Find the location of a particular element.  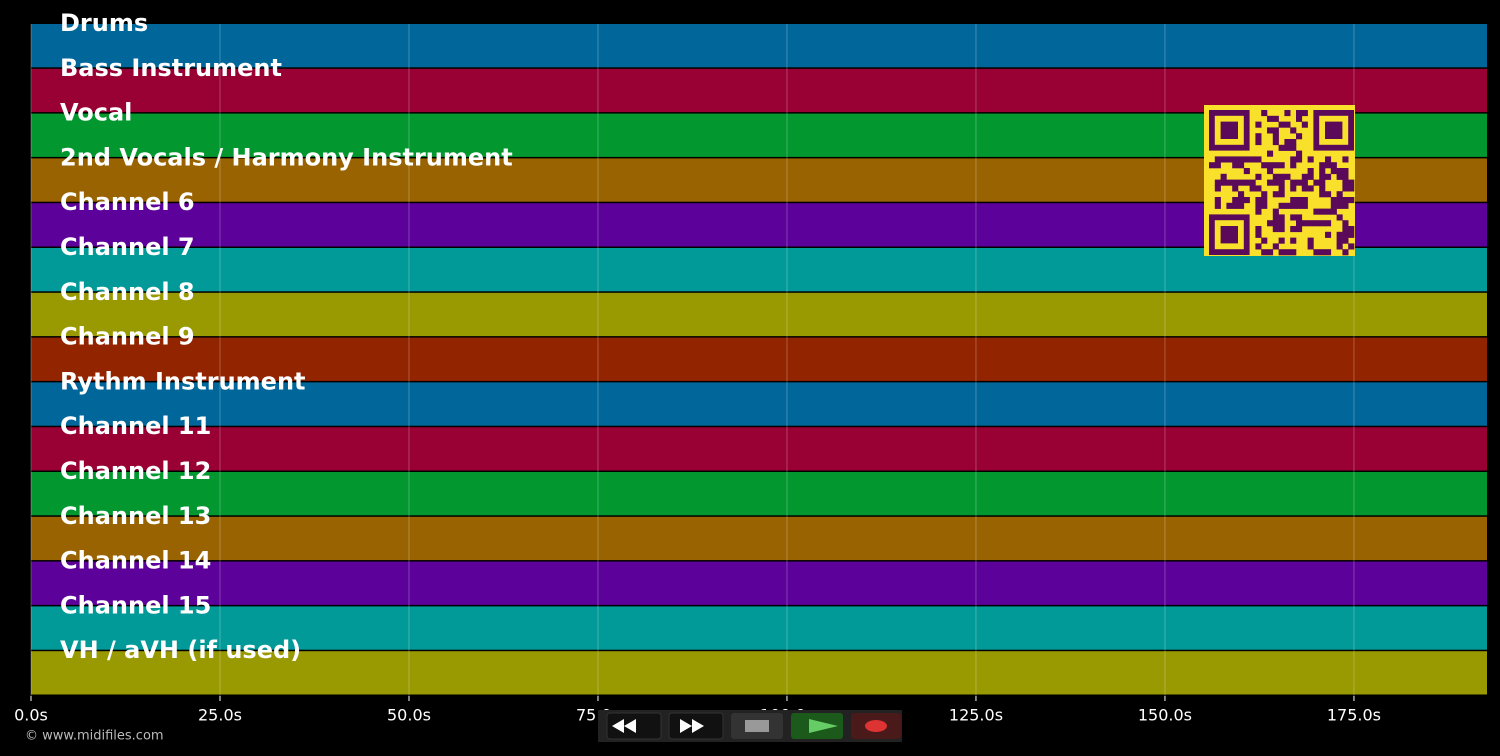

lane-label: Channel 15 is located at coordinates (135, 605).